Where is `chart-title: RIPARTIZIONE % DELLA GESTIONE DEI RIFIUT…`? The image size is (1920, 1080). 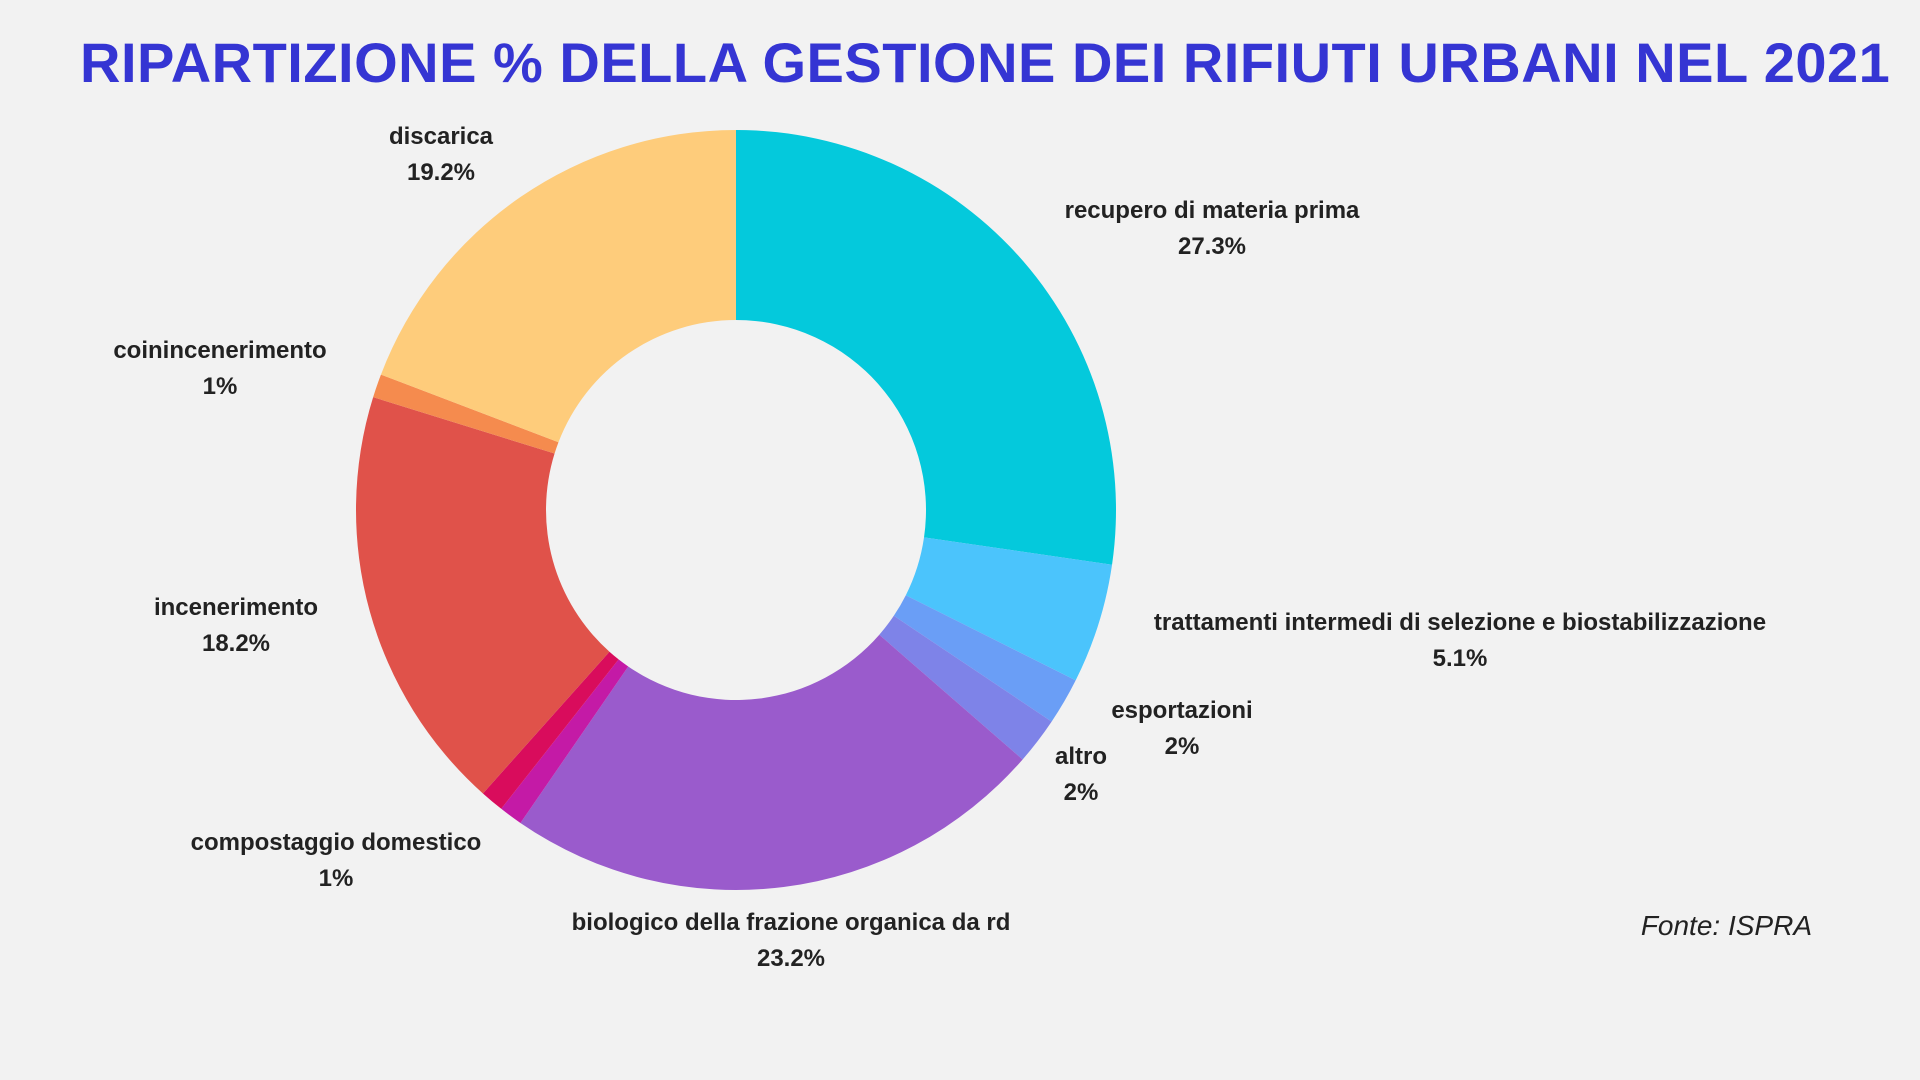
chart-title: RIPARTIZIONE % DELLA GESTIONE DEI RIFIUT… is located at coordinates (985, 62).